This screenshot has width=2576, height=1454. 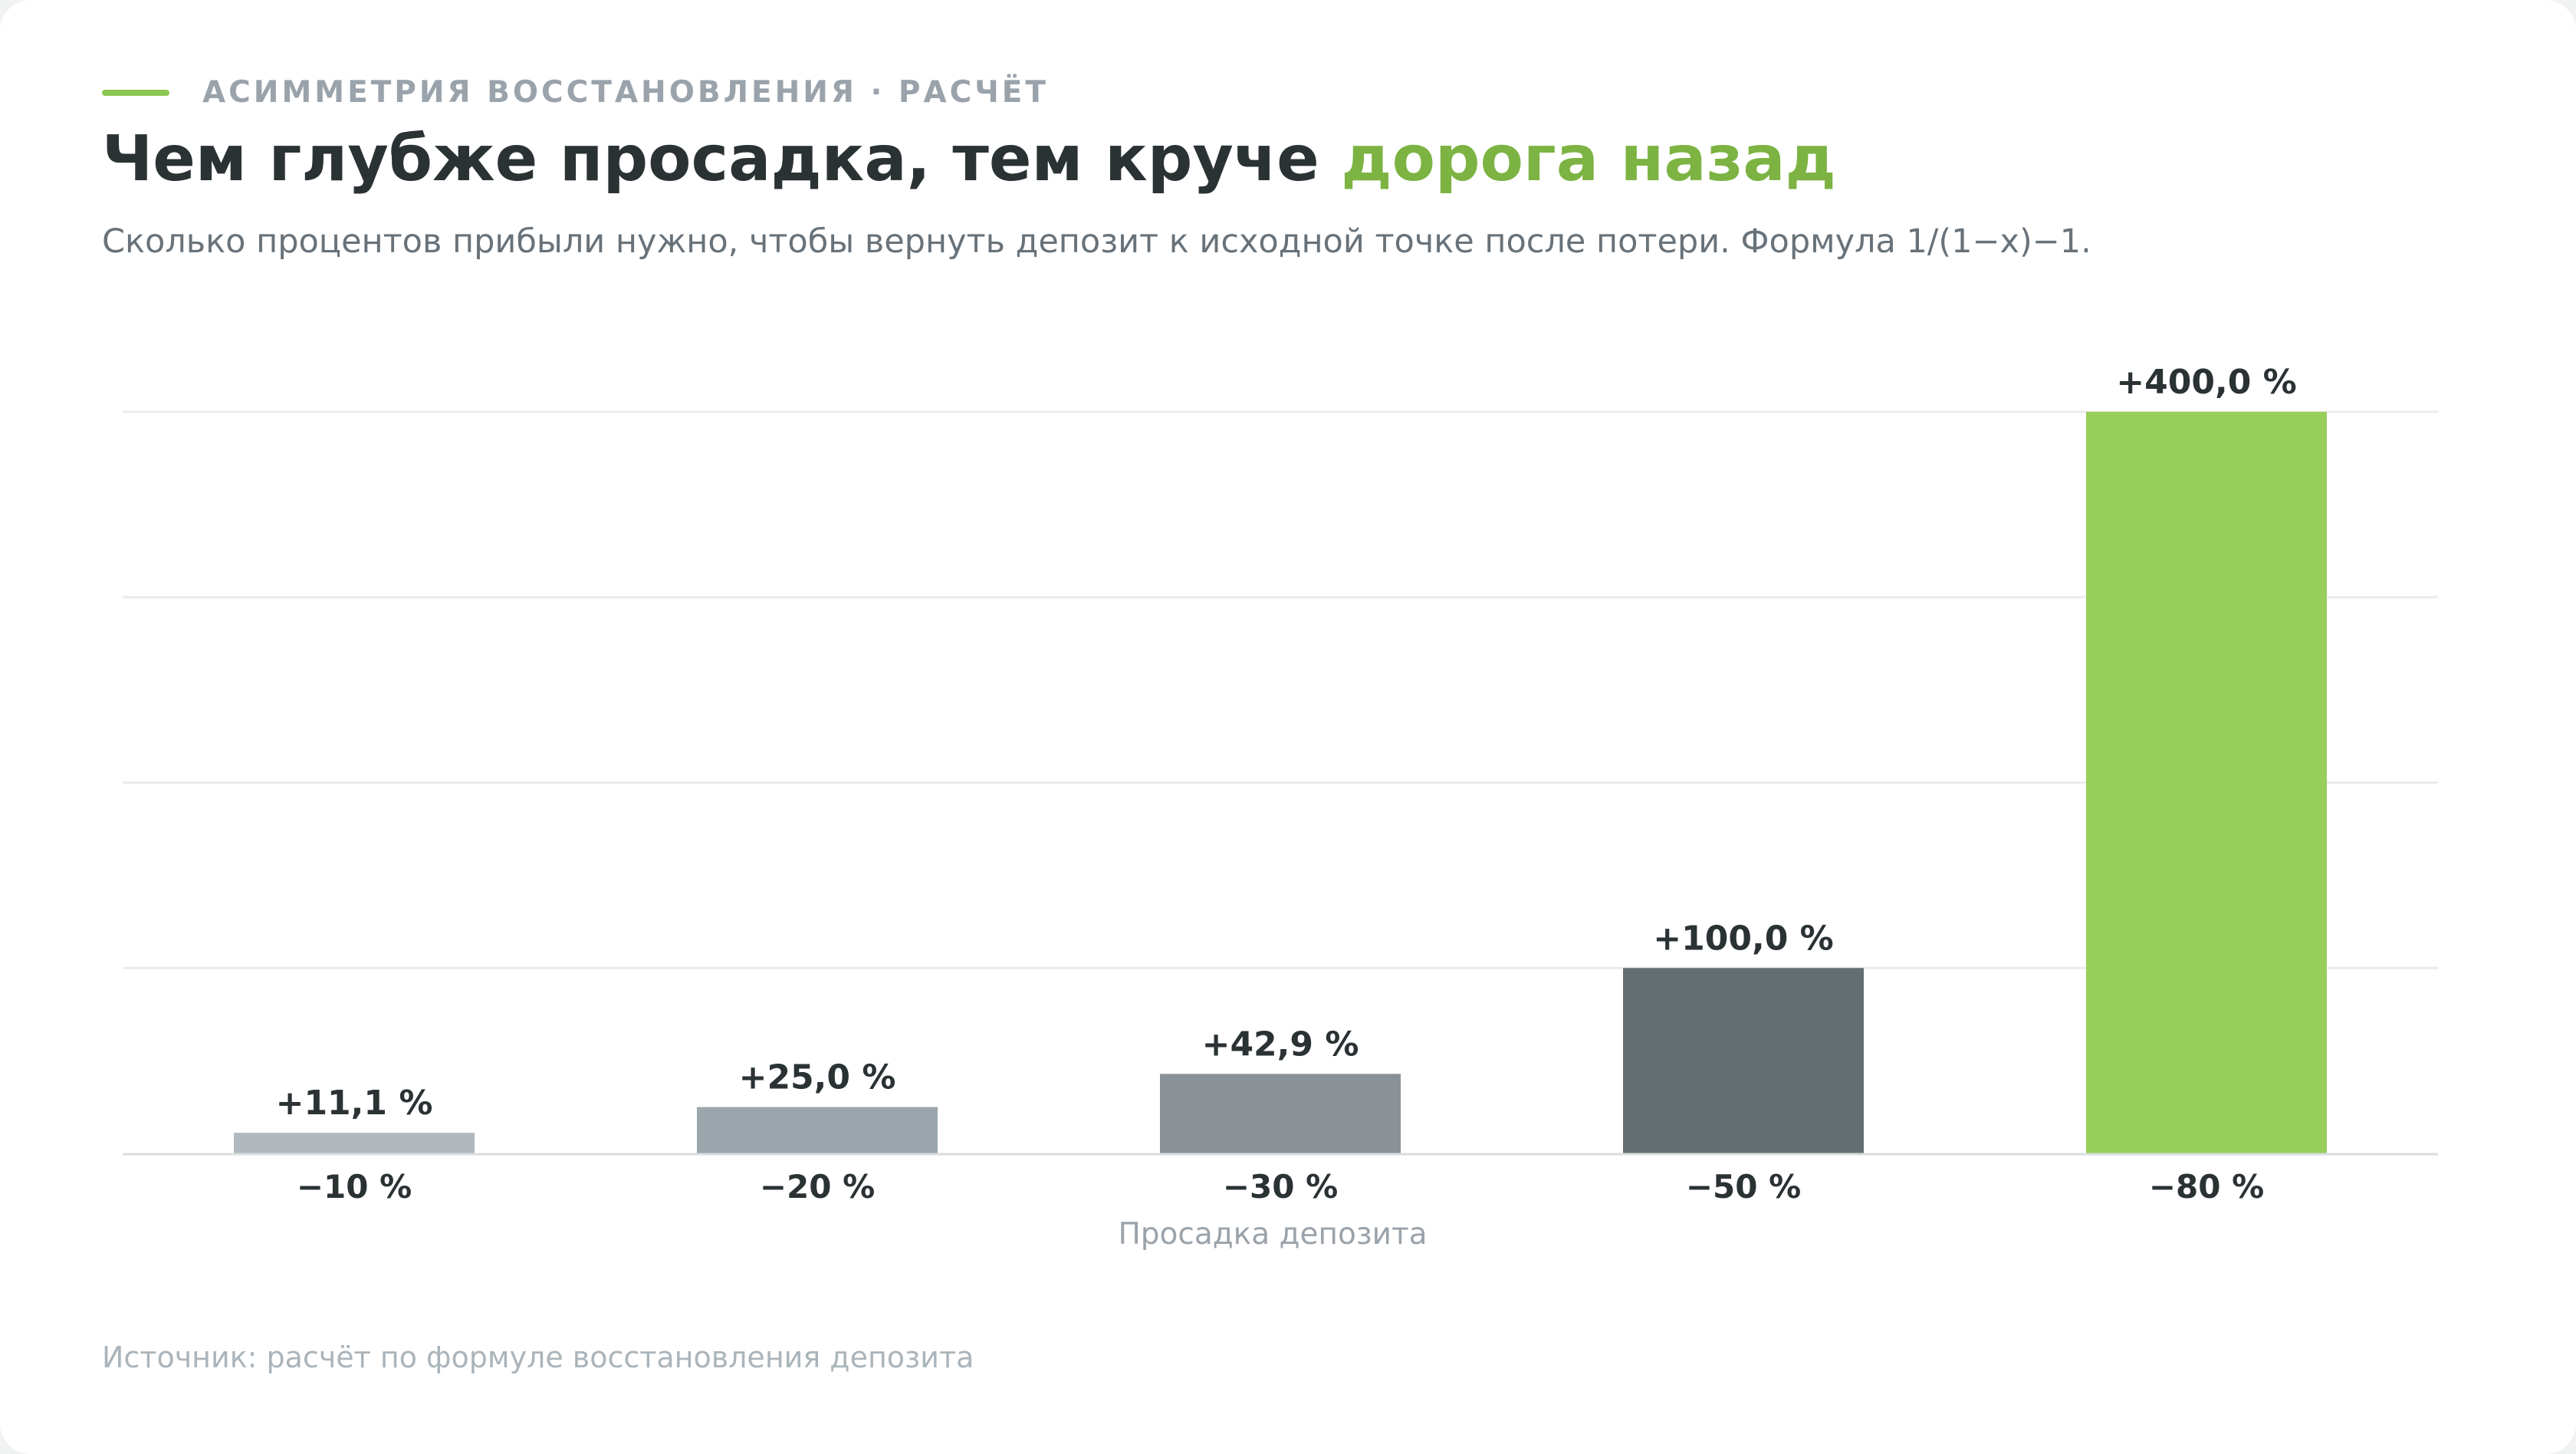 What do you see at coordinates (1589, 159) in the screenshot?
I see `title-accent: дорога назад` at bounding box center [1589, 159].